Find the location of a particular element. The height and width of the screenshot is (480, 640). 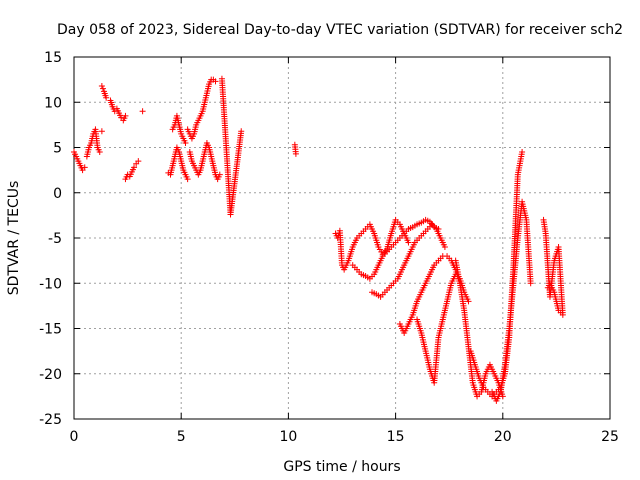

x-tick-label: 0 is located at coordinates (74, 437).